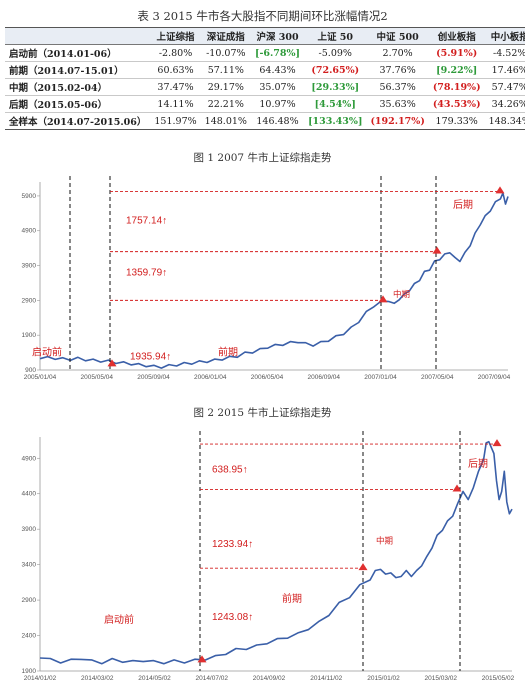 The height and width of the screenshot is (697, 525). Describe the element at coordinates (335, 70) in the screenshot. I see `table-cell: (72.65%)` at that location.